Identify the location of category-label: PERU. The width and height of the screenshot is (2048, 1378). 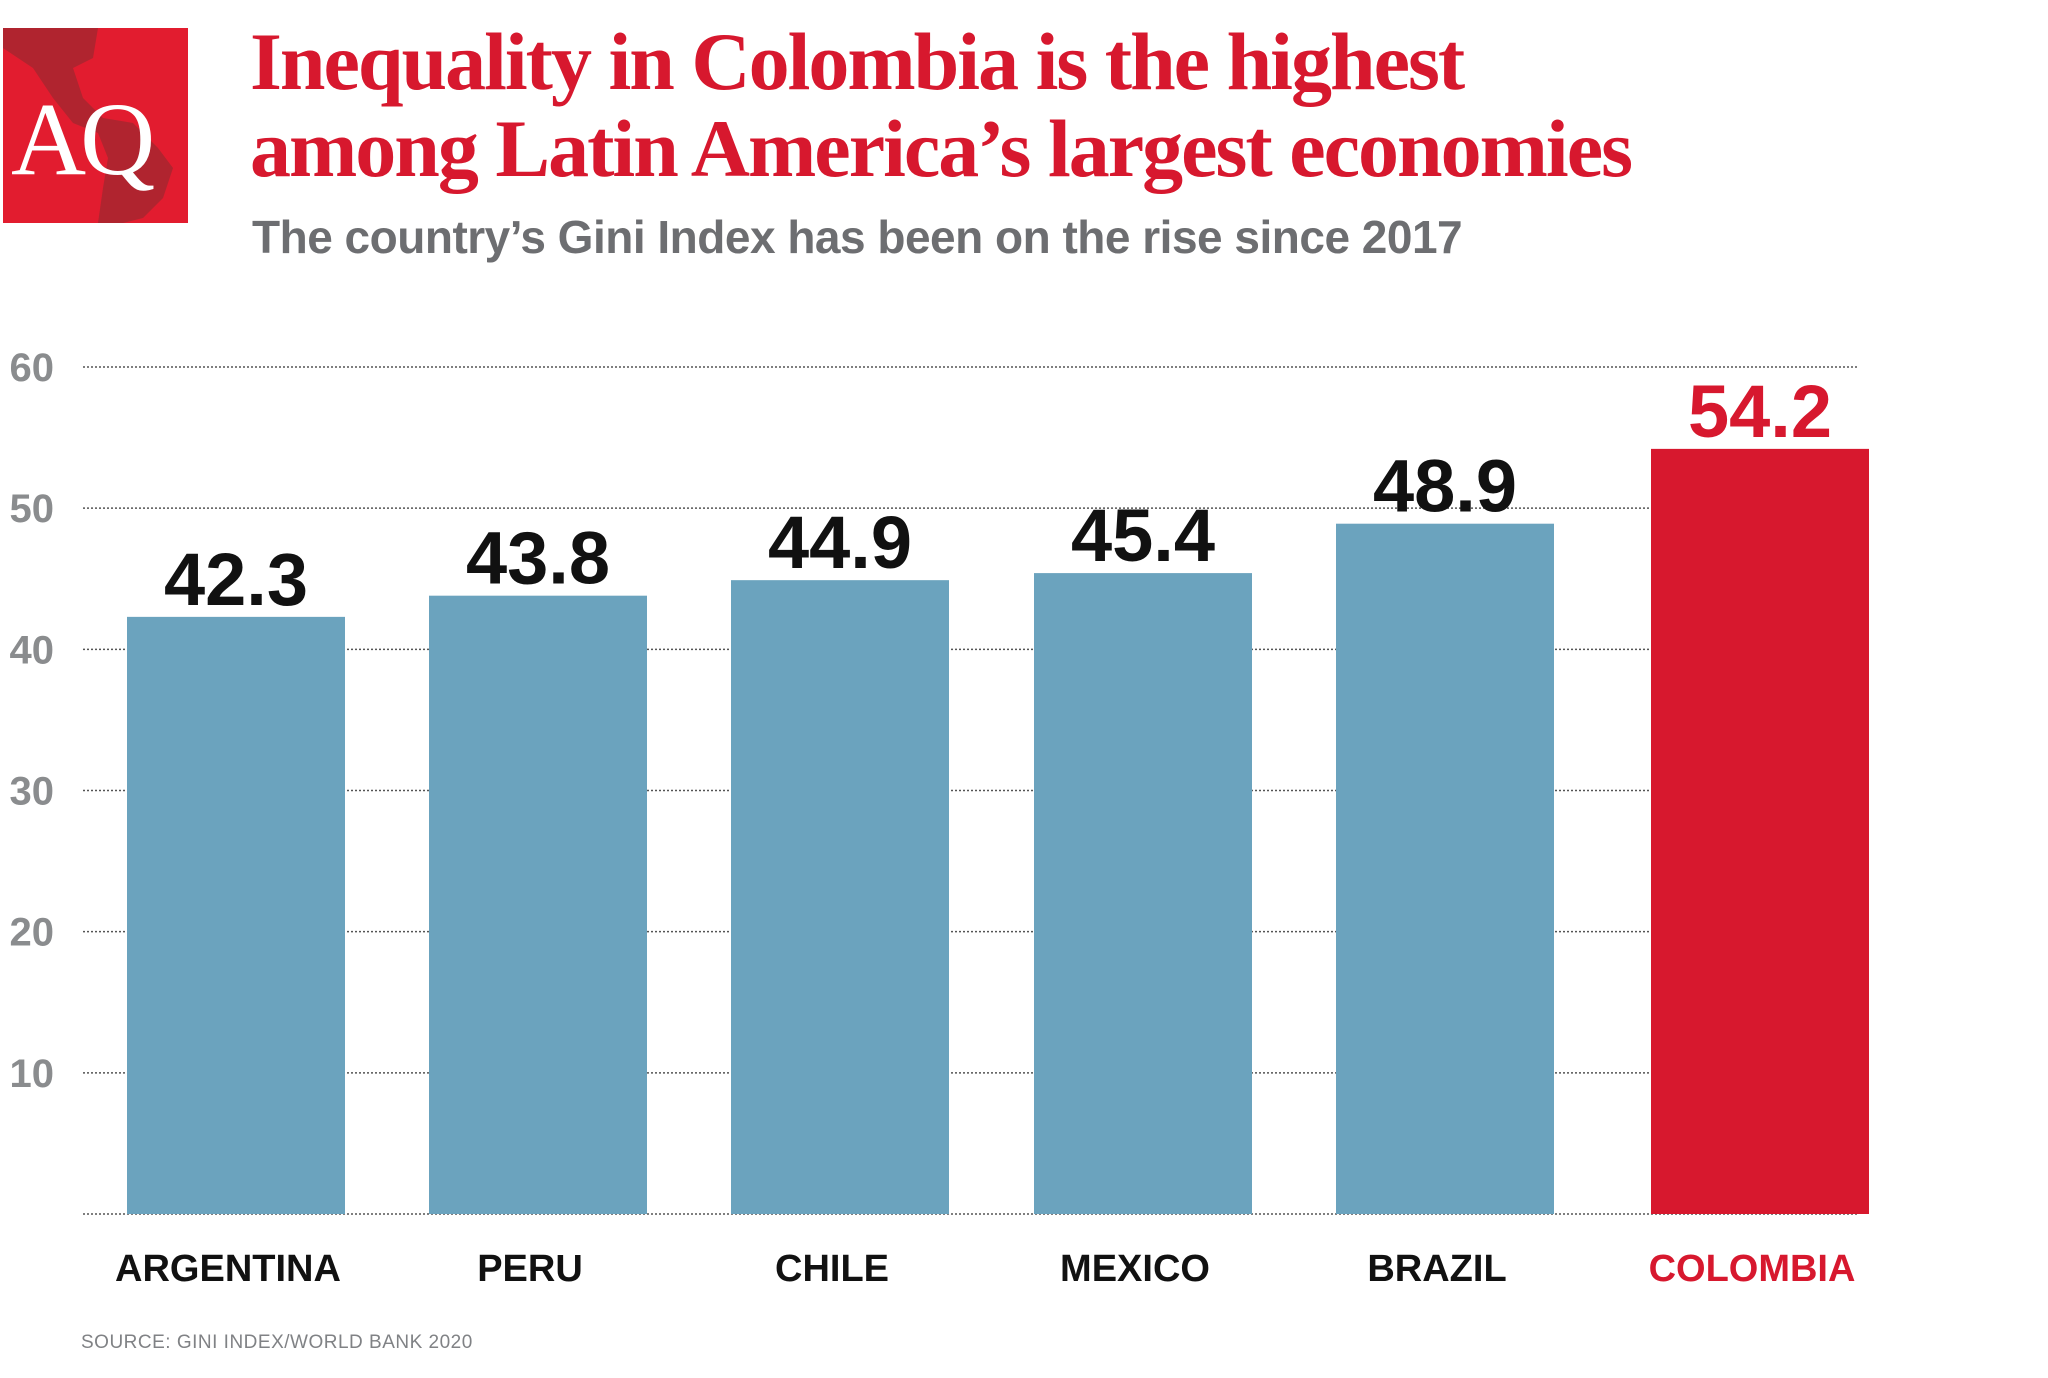
(530, 1269).